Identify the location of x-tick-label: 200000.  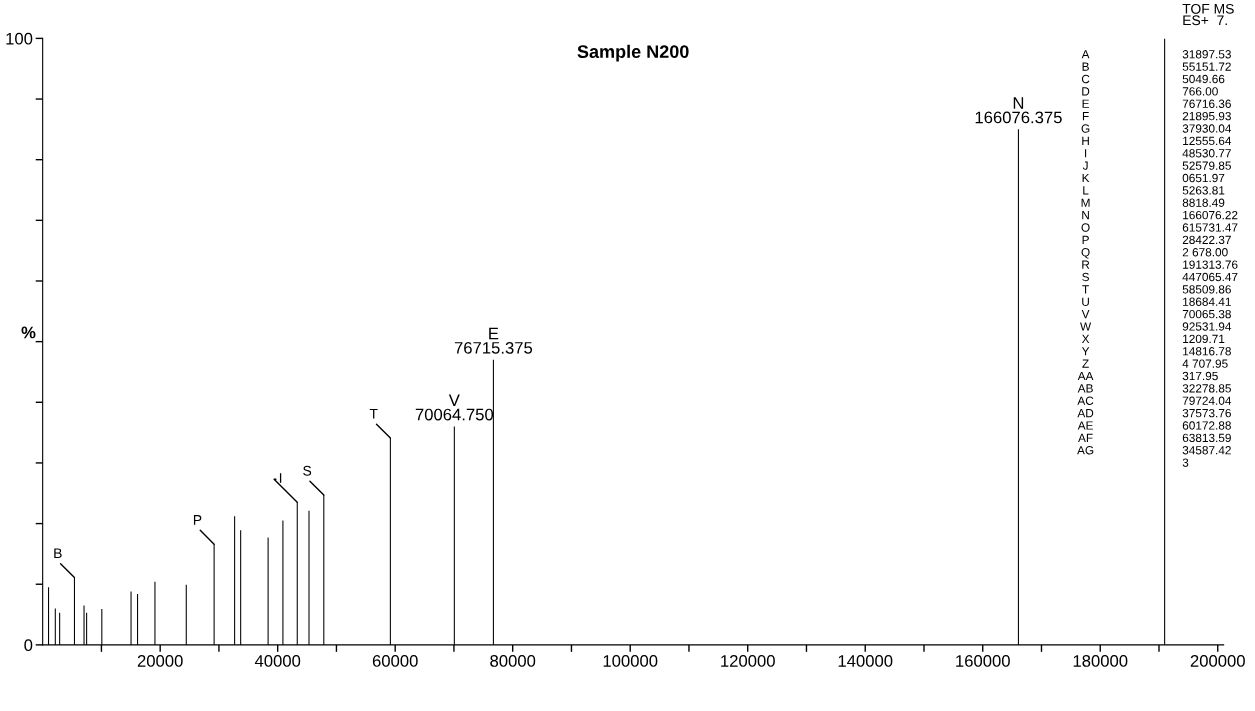
(1217, 661).